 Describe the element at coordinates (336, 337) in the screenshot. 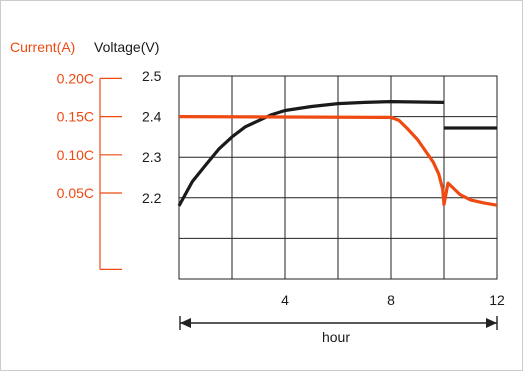

I see `x-axis-label: hour` at that location.